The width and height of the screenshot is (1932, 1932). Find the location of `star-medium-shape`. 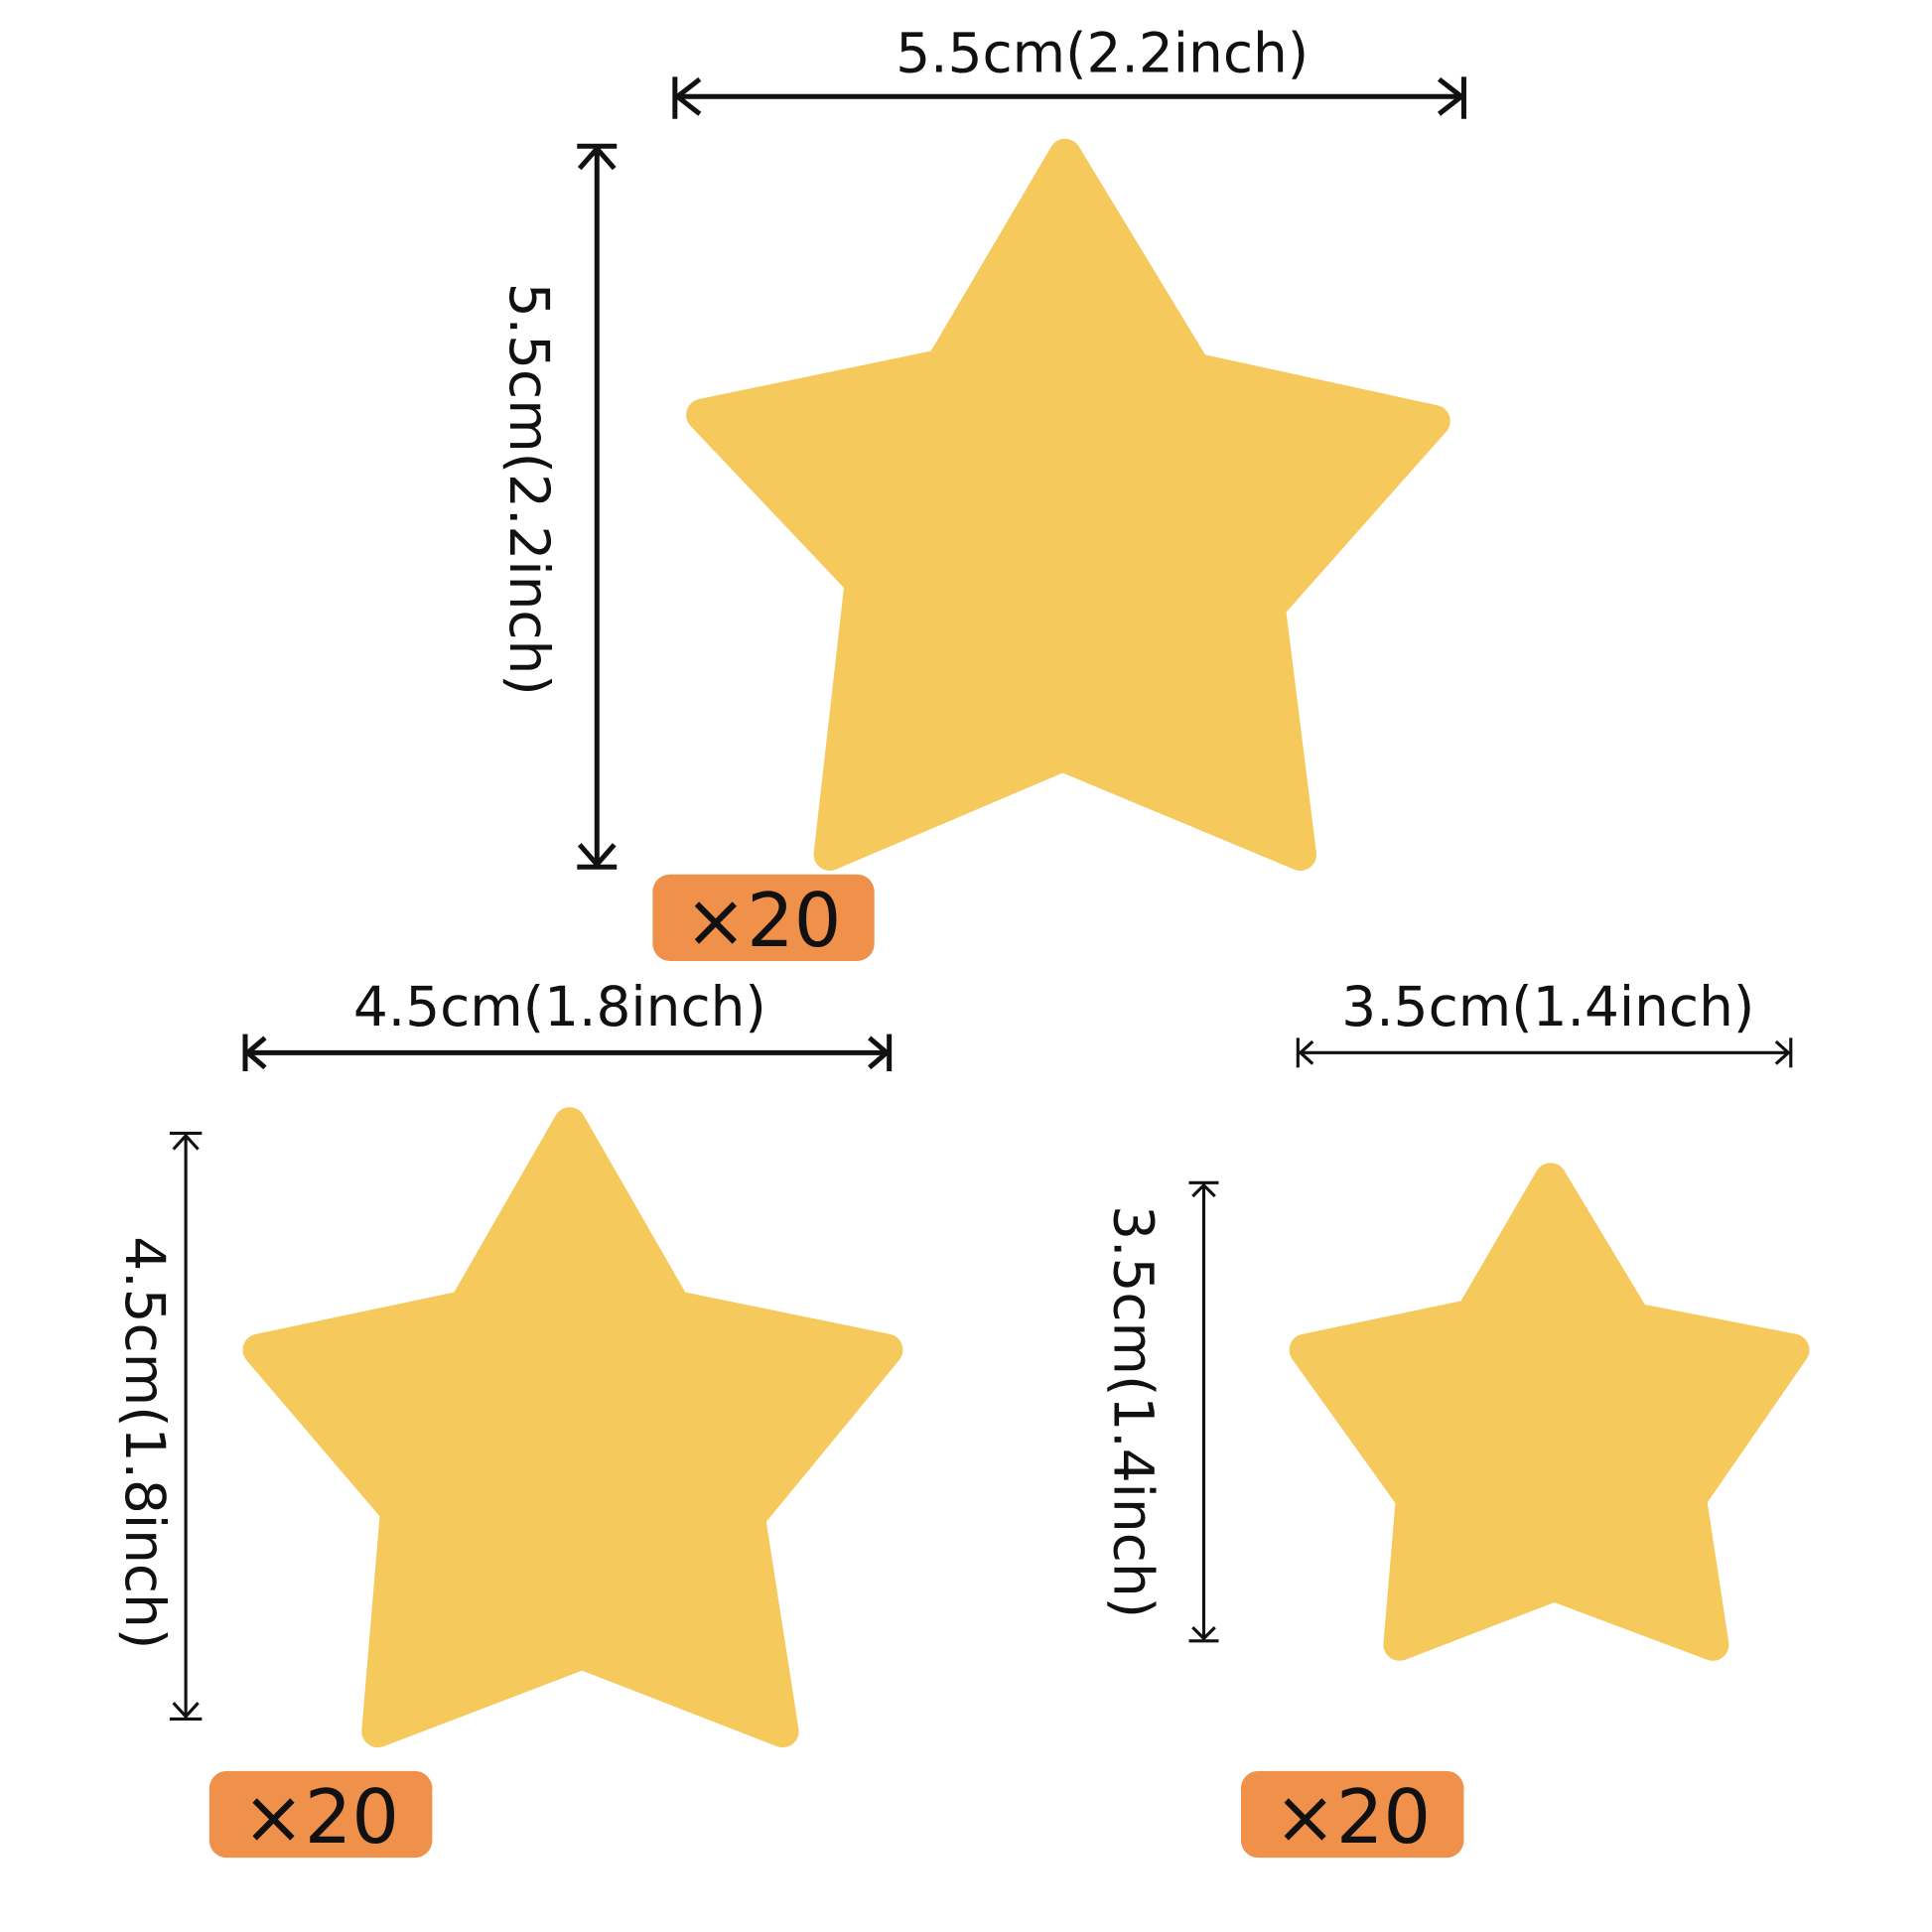

star-medium-shape is located at coordinates (573, 1427).